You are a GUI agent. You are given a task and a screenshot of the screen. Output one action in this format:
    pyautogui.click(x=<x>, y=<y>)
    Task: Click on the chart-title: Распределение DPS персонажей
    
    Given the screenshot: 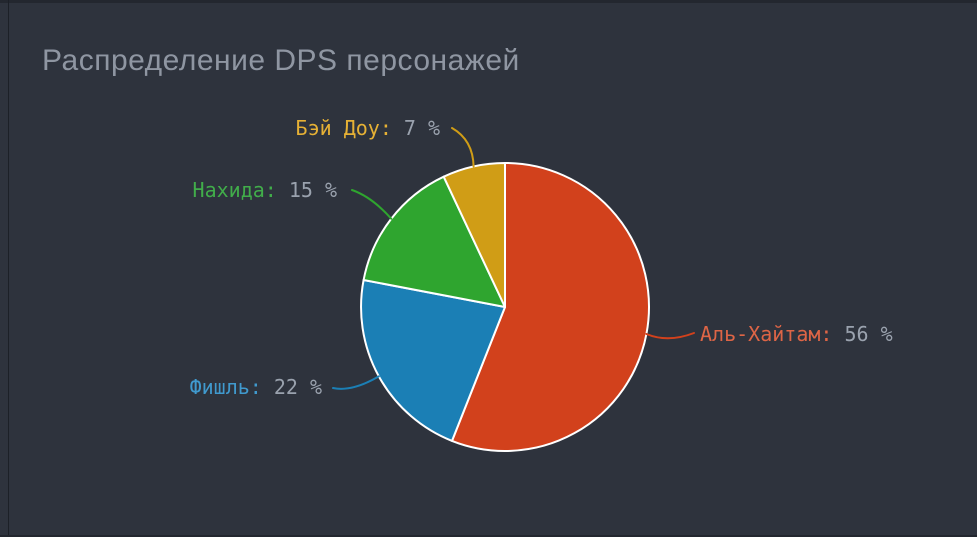 What is the action you would take?
    pyautogui.click(x=281, y=60)
    